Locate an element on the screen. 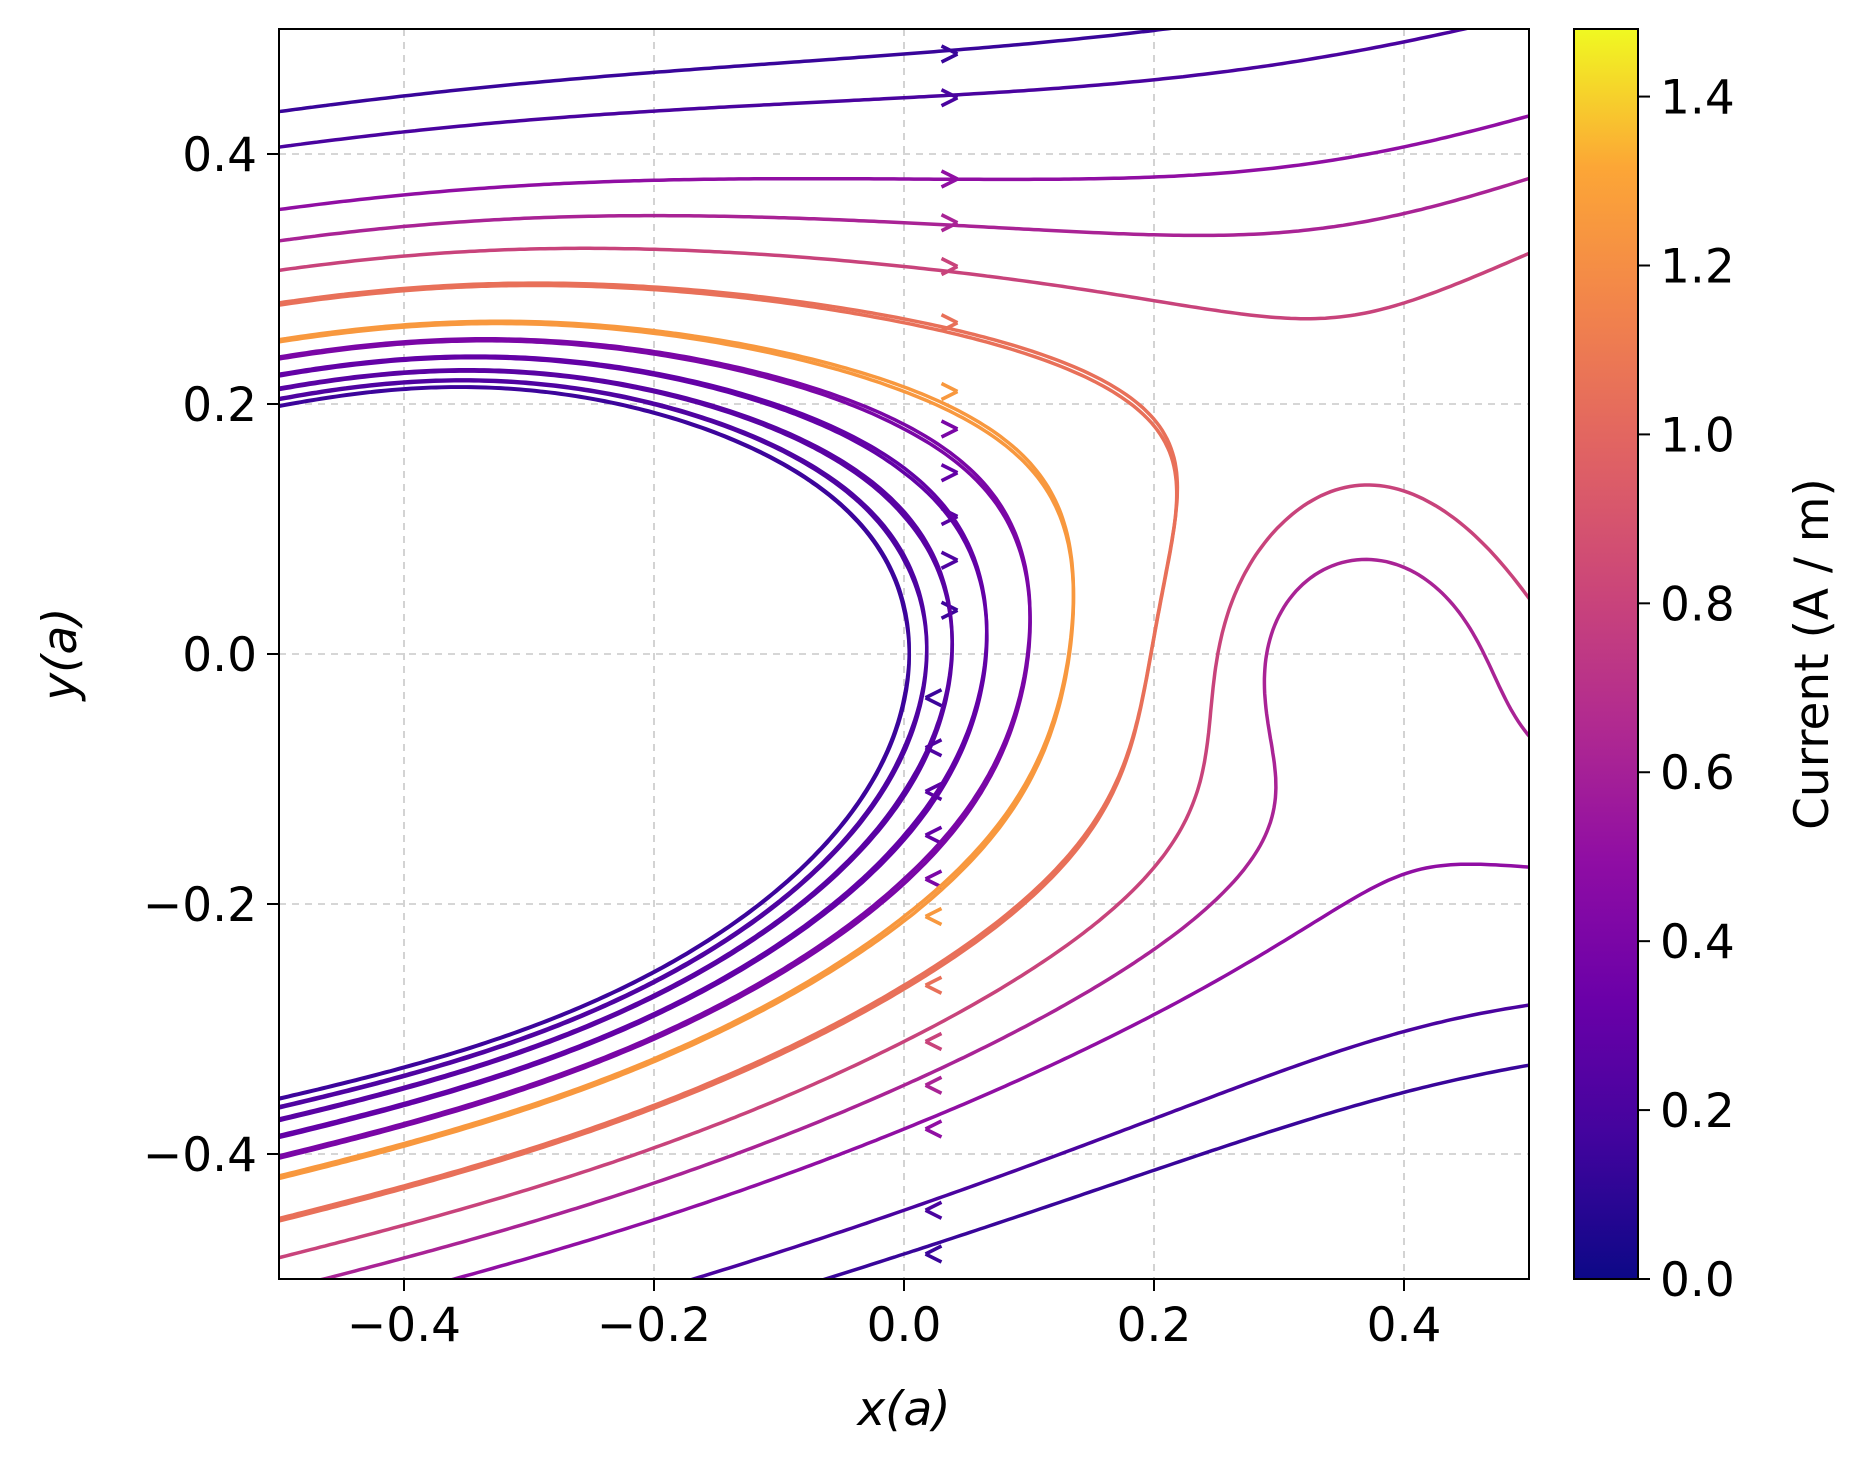 The height and width of the screenshot is (1464, 1859). x-tick-label: 0.2 is located at coordinates (1154, 1325).